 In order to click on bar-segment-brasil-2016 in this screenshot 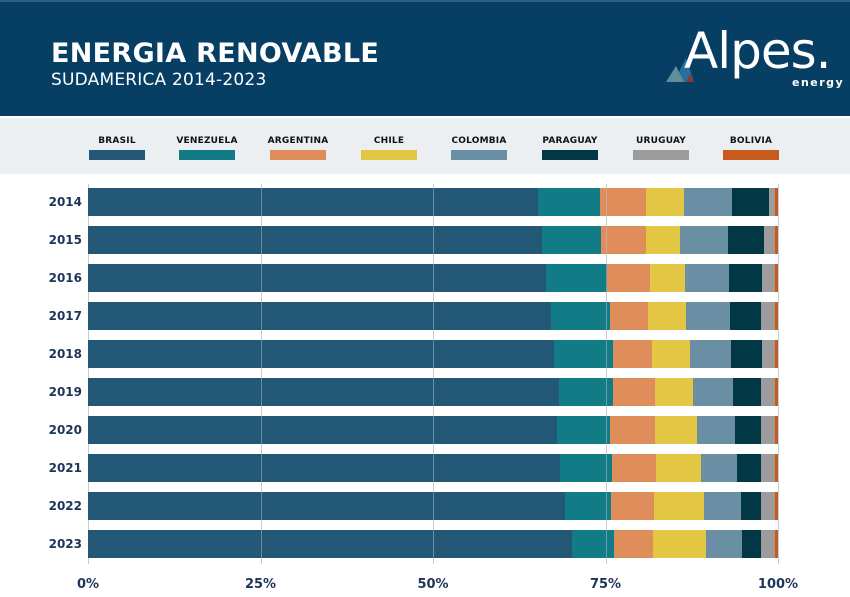, I will do `click(317, 278)`.